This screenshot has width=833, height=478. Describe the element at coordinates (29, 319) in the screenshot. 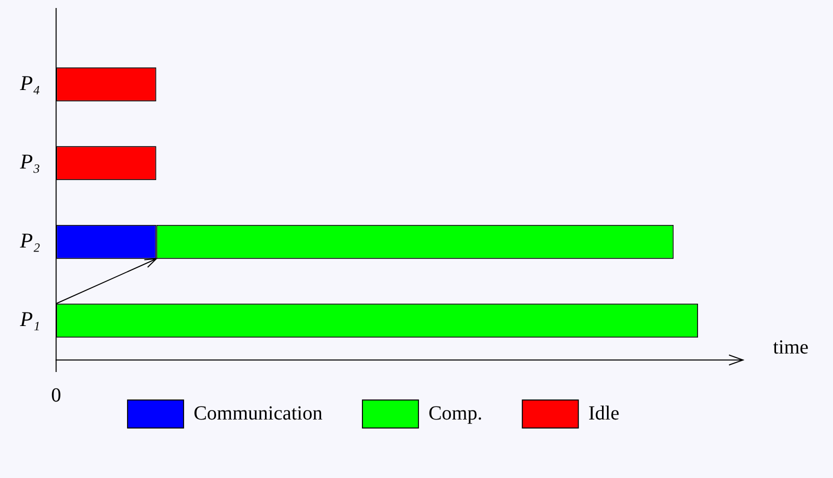

I see `y-tick-label: P₁` at that location.